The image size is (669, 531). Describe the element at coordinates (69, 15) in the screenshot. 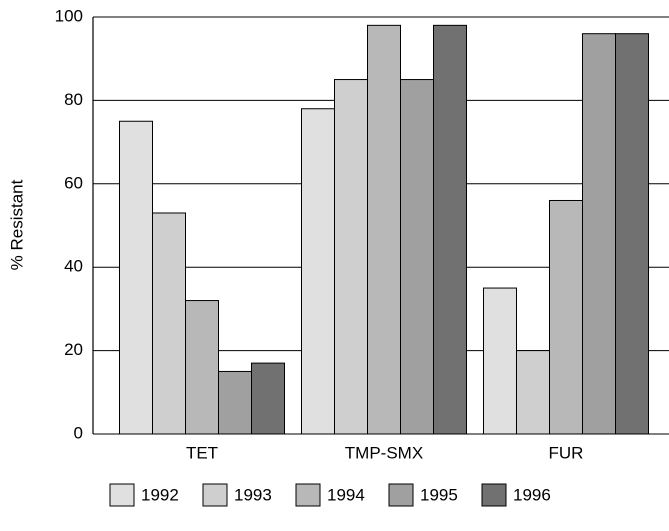

I see `y-tick-label: 100` at that location.